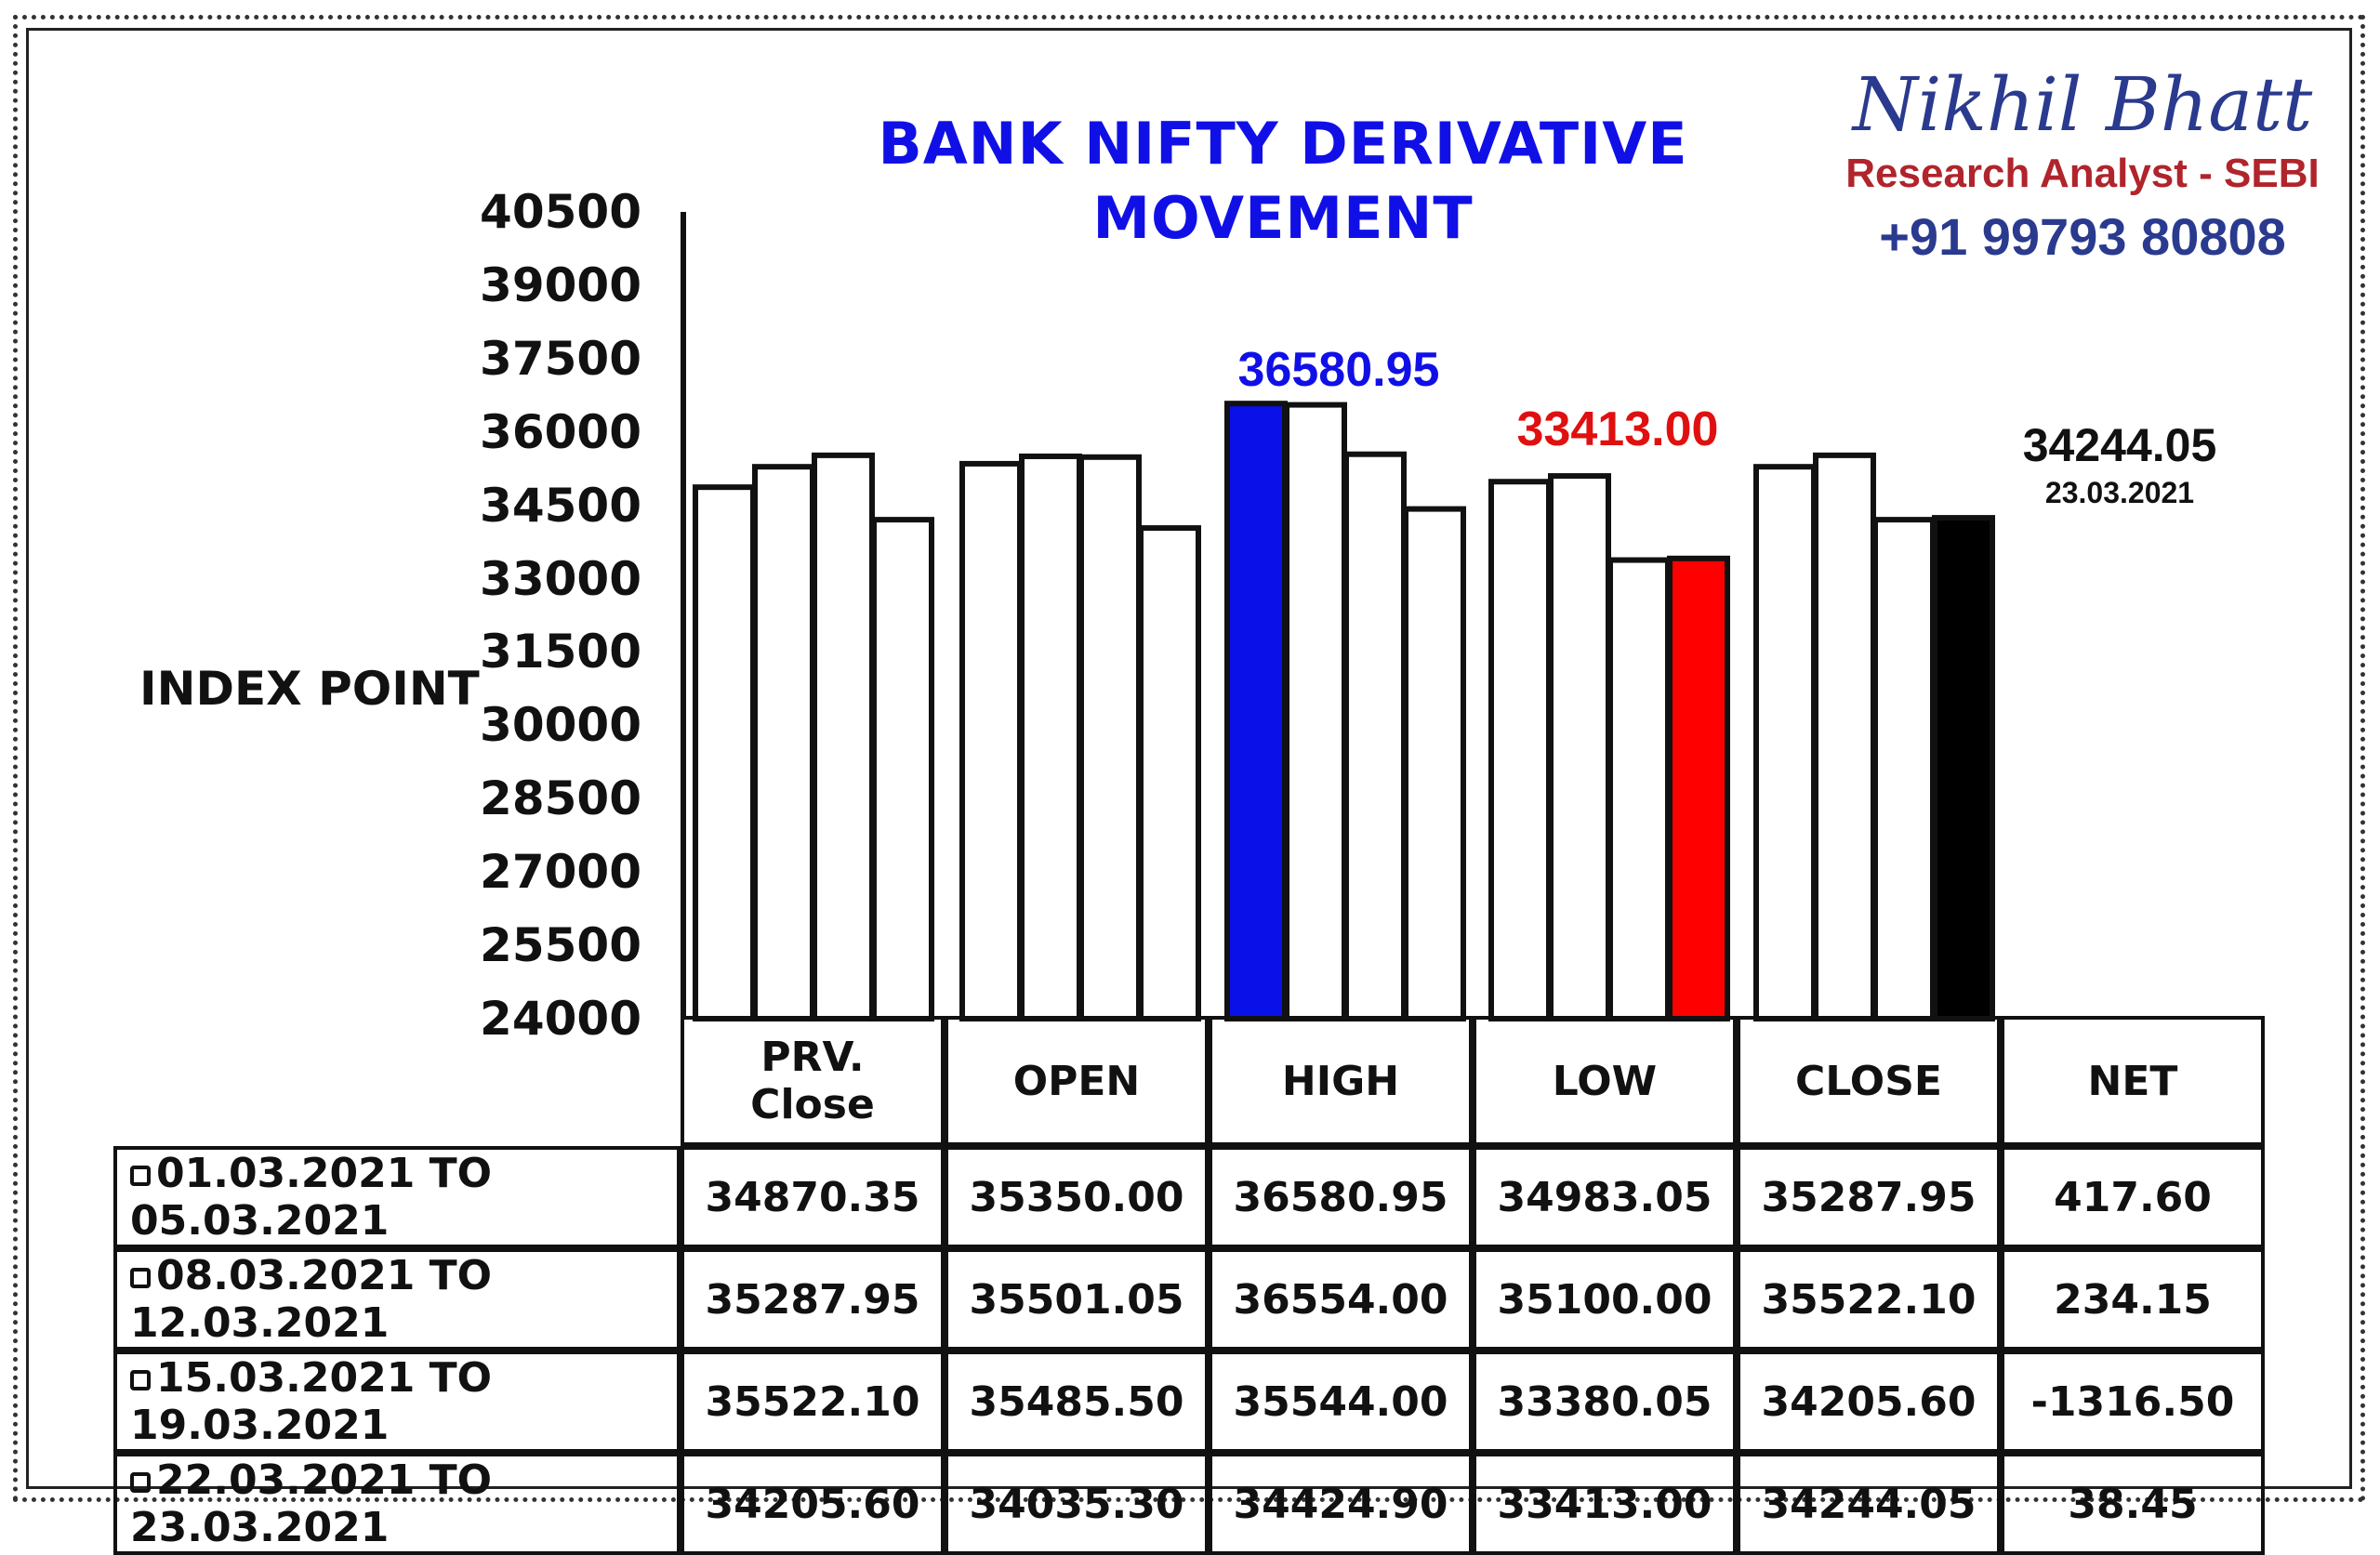  I want to click on y-tick-label: 25500, so click(560, 945).